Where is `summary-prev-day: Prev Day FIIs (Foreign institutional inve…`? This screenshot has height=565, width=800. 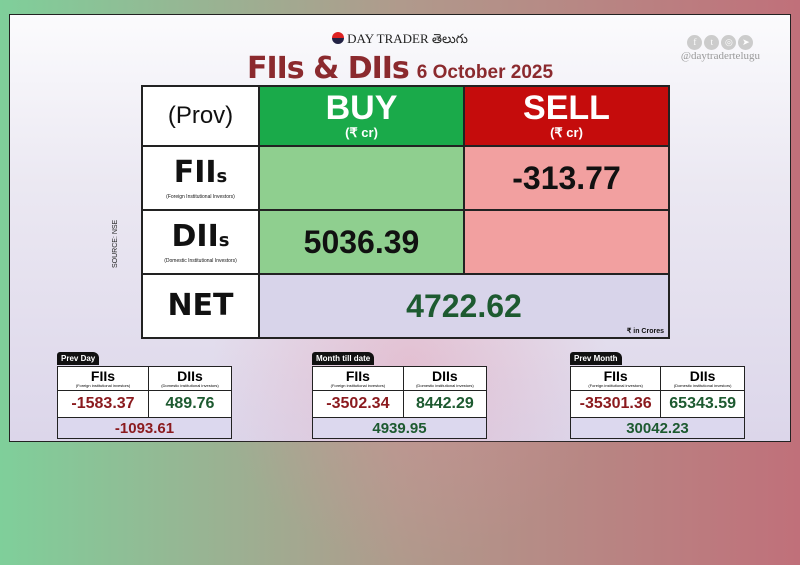 summary-prev-day: Prev Day FIIs (Foreign institutional inve… is located at coordinates (145, 393).